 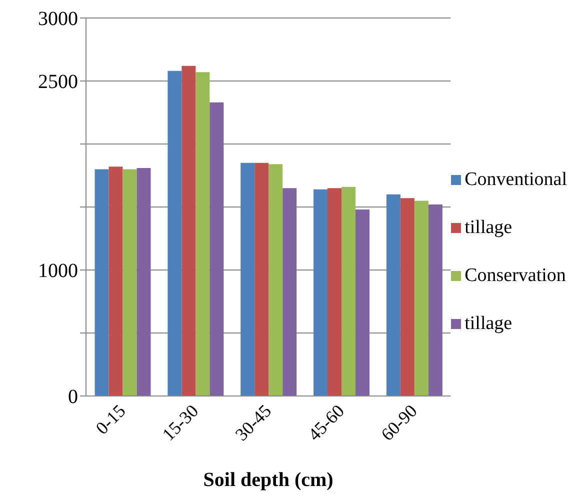 What do you see at coordinates (268, 480) in the screenshot?
I see `x-axis-title: Soil depth (cm)` at bounding box center [268, 480].